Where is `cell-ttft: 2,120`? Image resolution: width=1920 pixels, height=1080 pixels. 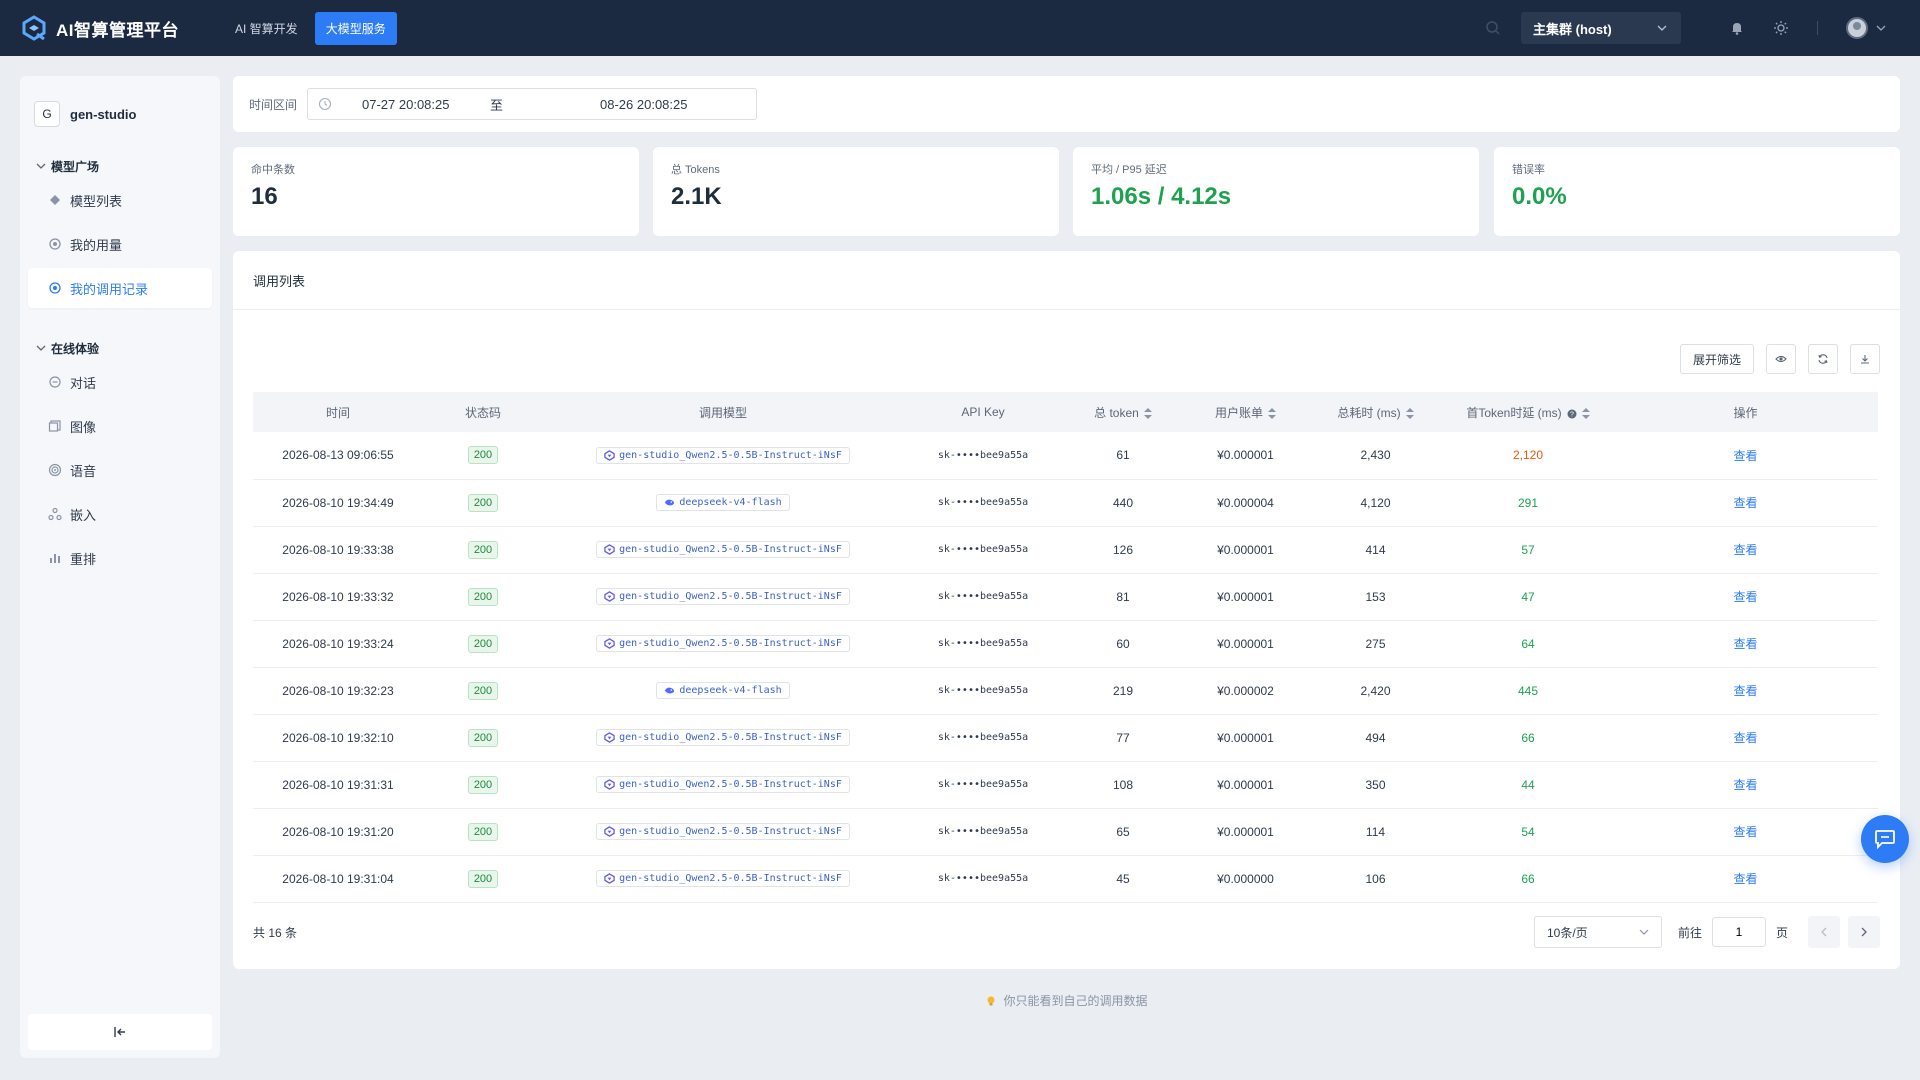
cell-ttft: 2,120 is located at coordinates (1528, 455).